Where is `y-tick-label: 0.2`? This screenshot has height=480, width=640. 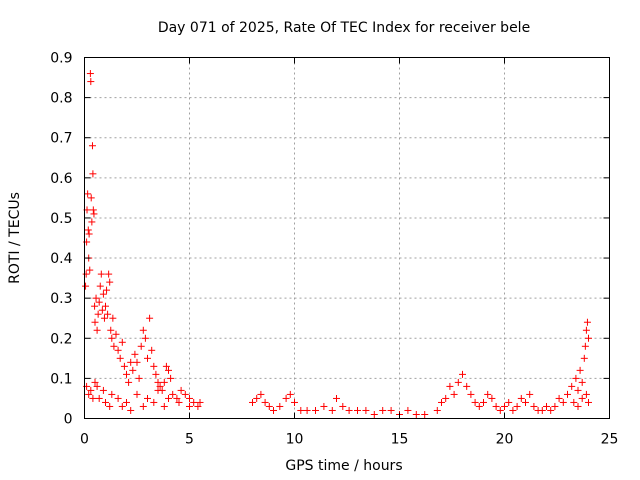 y-tick-label: 0.2 is located at coordinates (61, 339).